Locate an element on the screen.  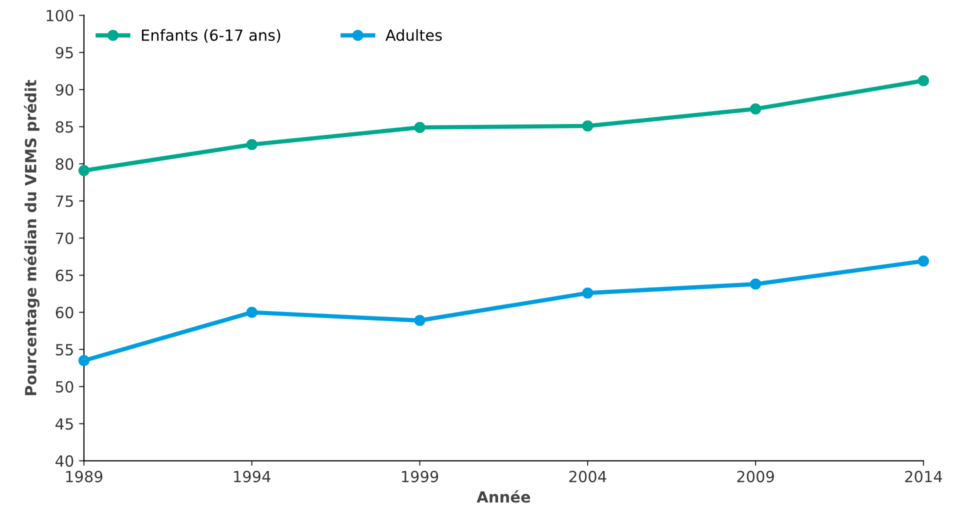
x-tick-label: 2014 is located at coordinates (923, 476).